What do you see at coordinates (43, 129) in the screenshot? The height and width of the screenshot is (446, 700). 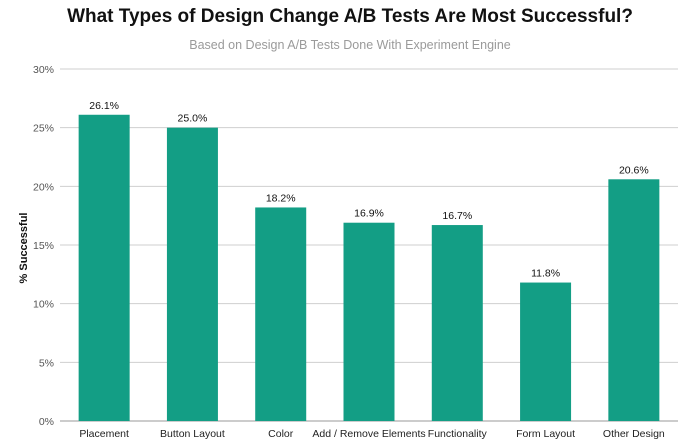 I see `y-tick-label: 25%` at bounding box center [43, 129].